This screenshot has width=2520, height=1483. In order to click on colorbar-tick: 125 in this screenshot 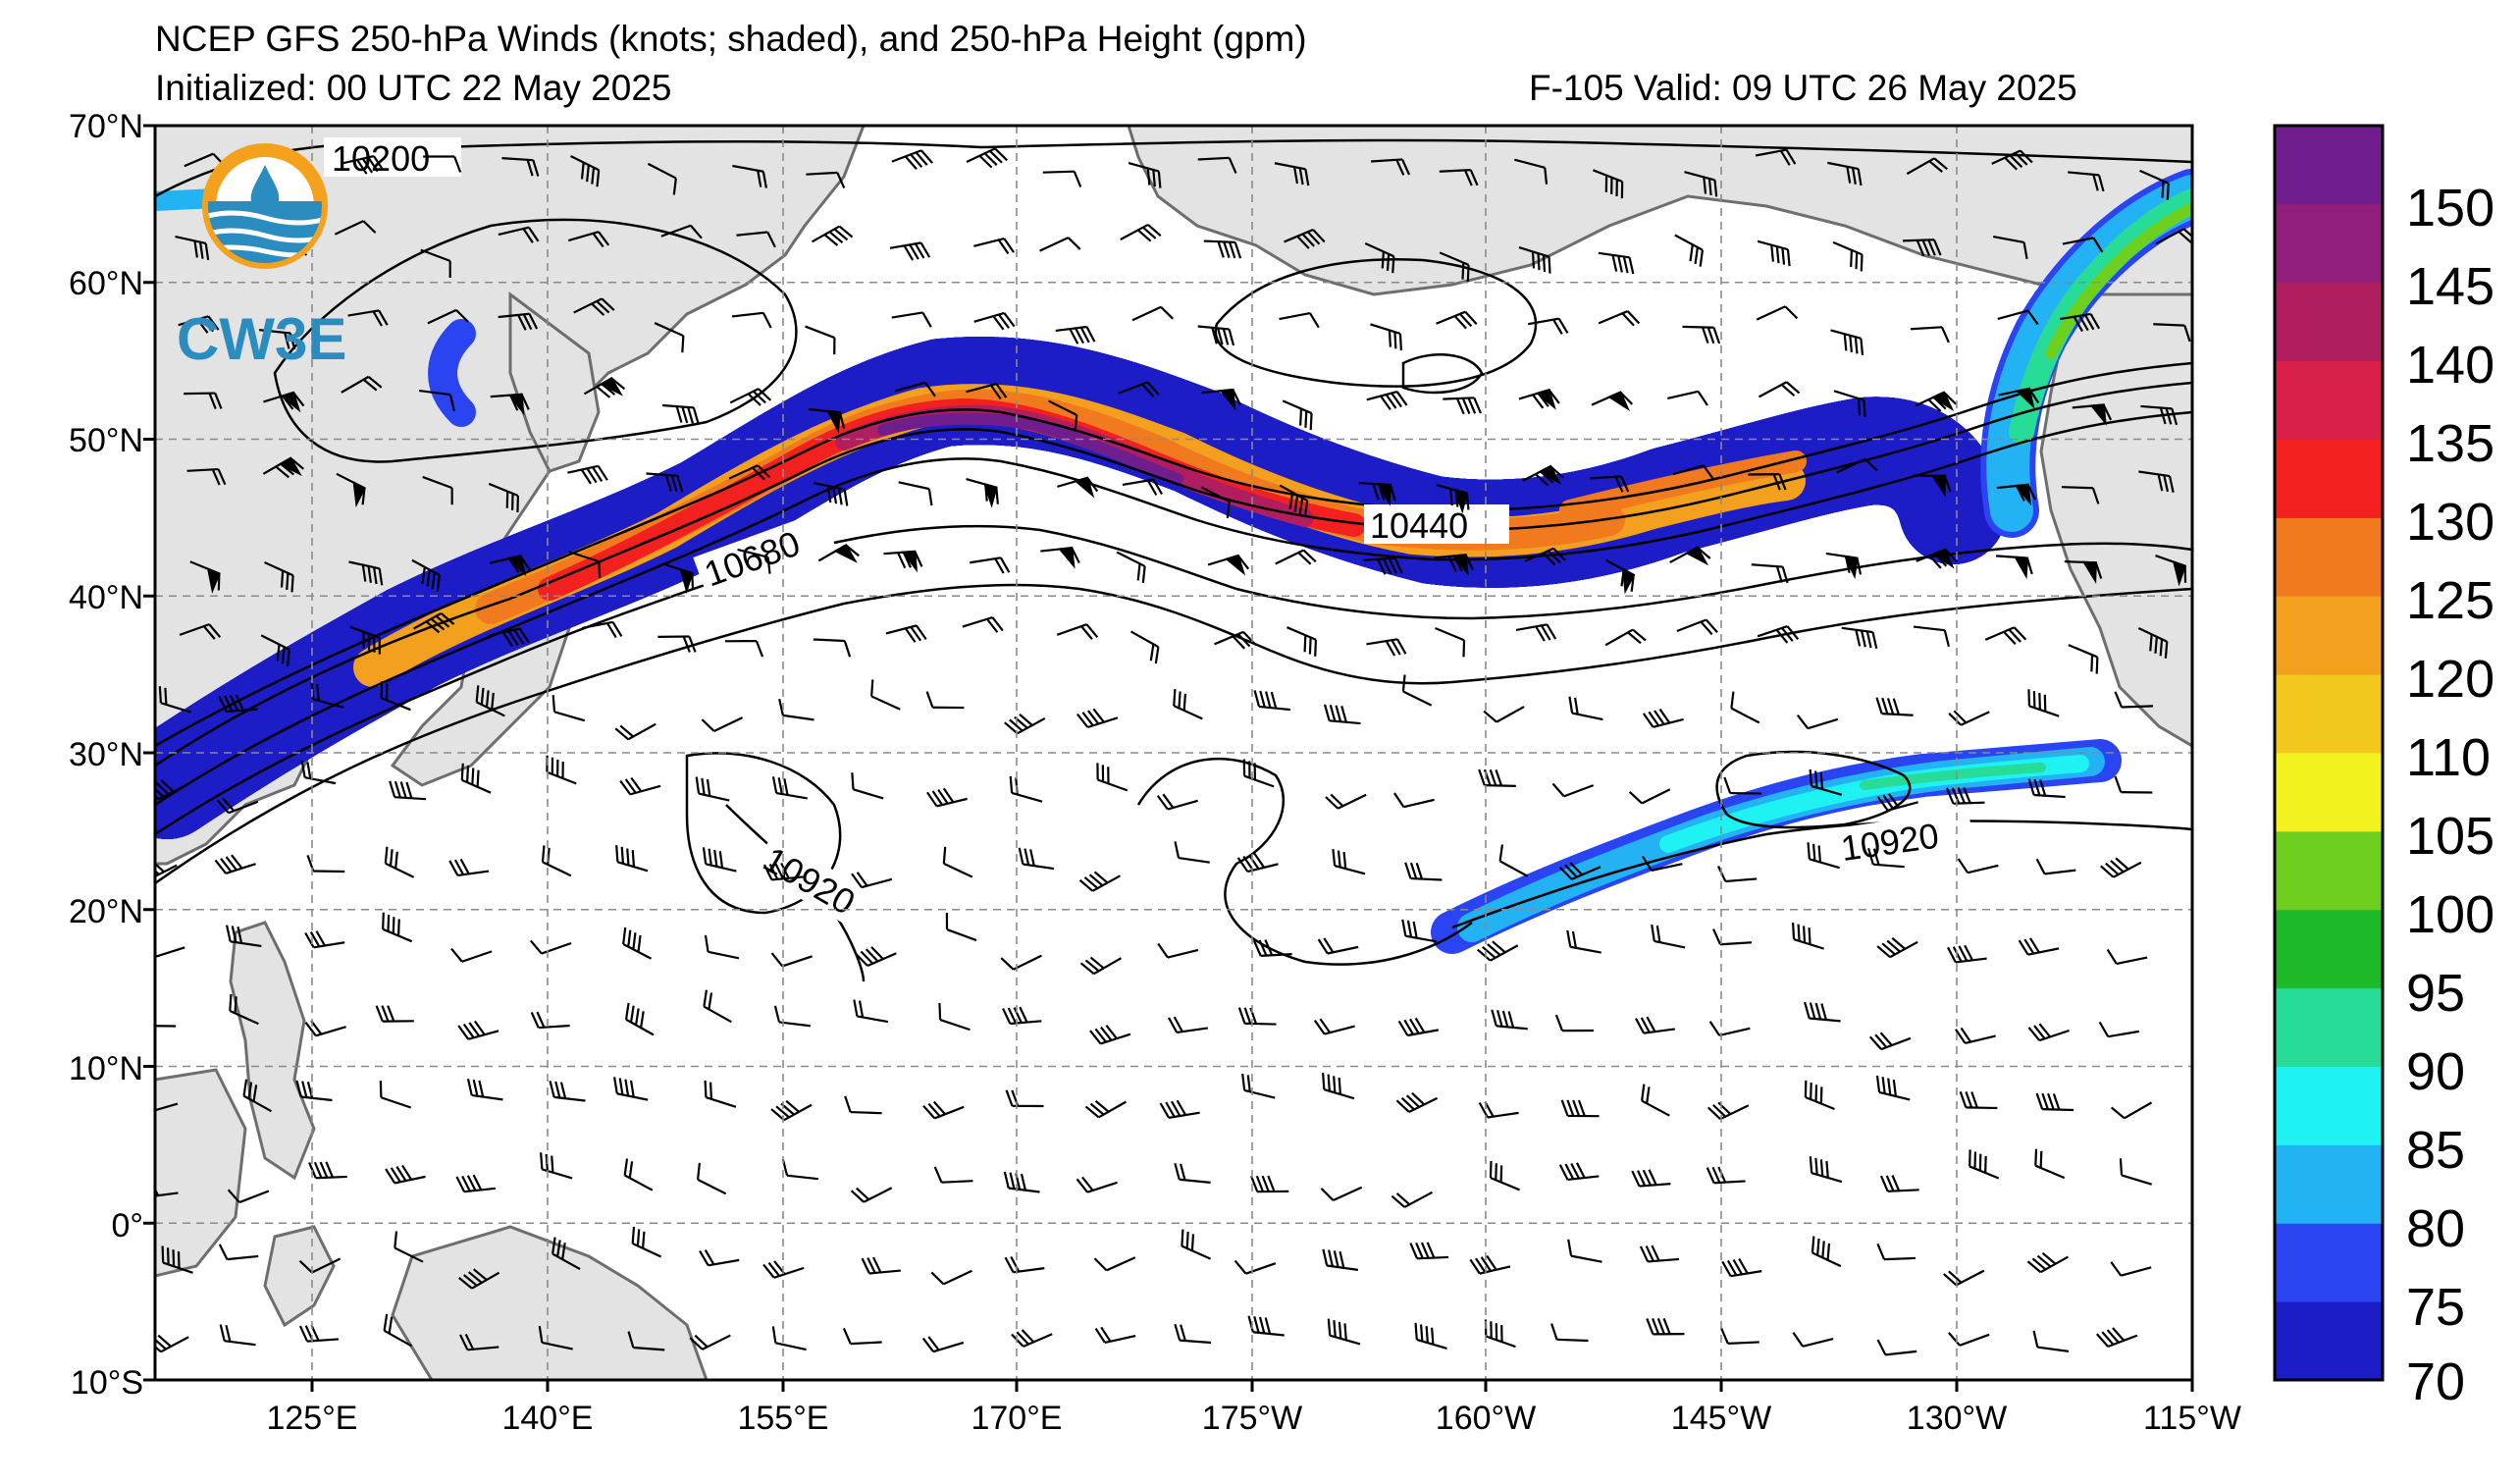, I will do `click(2450, 601)`.